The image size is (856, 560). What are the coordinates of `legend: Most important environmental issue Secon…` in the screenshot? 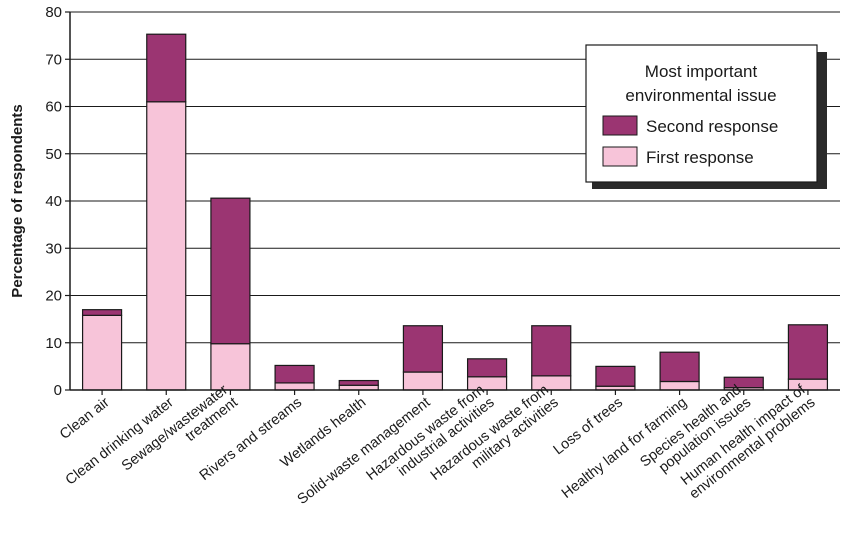 It's located at (706, 116).